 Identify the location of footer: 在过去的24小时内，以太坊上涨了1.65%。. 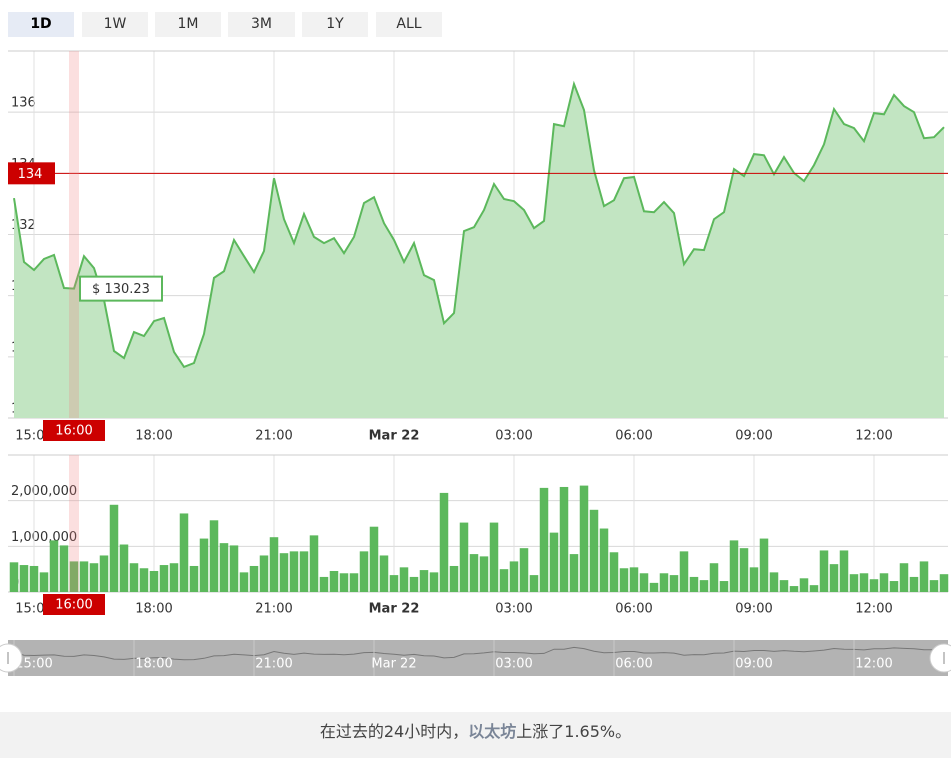
(475, 735).